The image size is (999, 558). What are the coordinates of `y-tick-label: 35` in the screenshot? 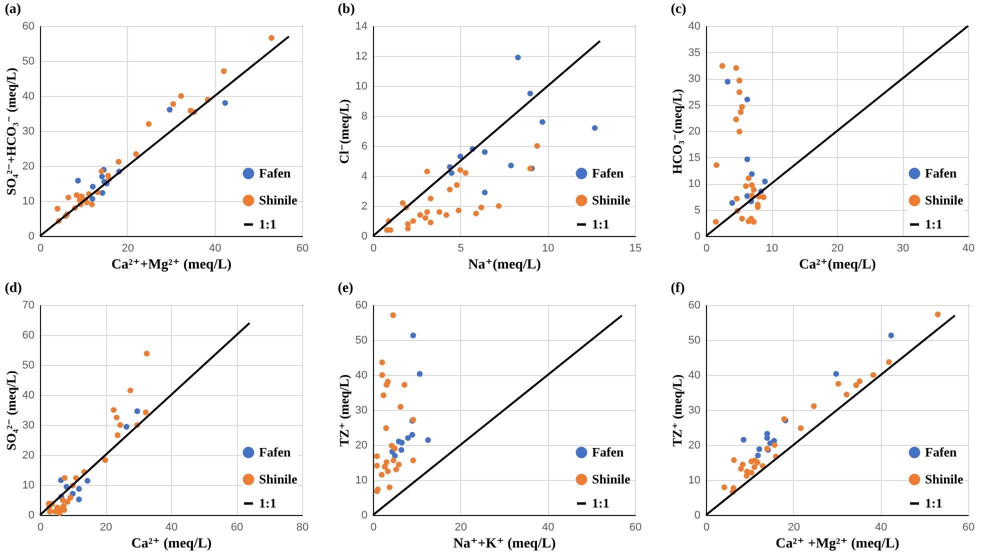 It's located at (694, 52).